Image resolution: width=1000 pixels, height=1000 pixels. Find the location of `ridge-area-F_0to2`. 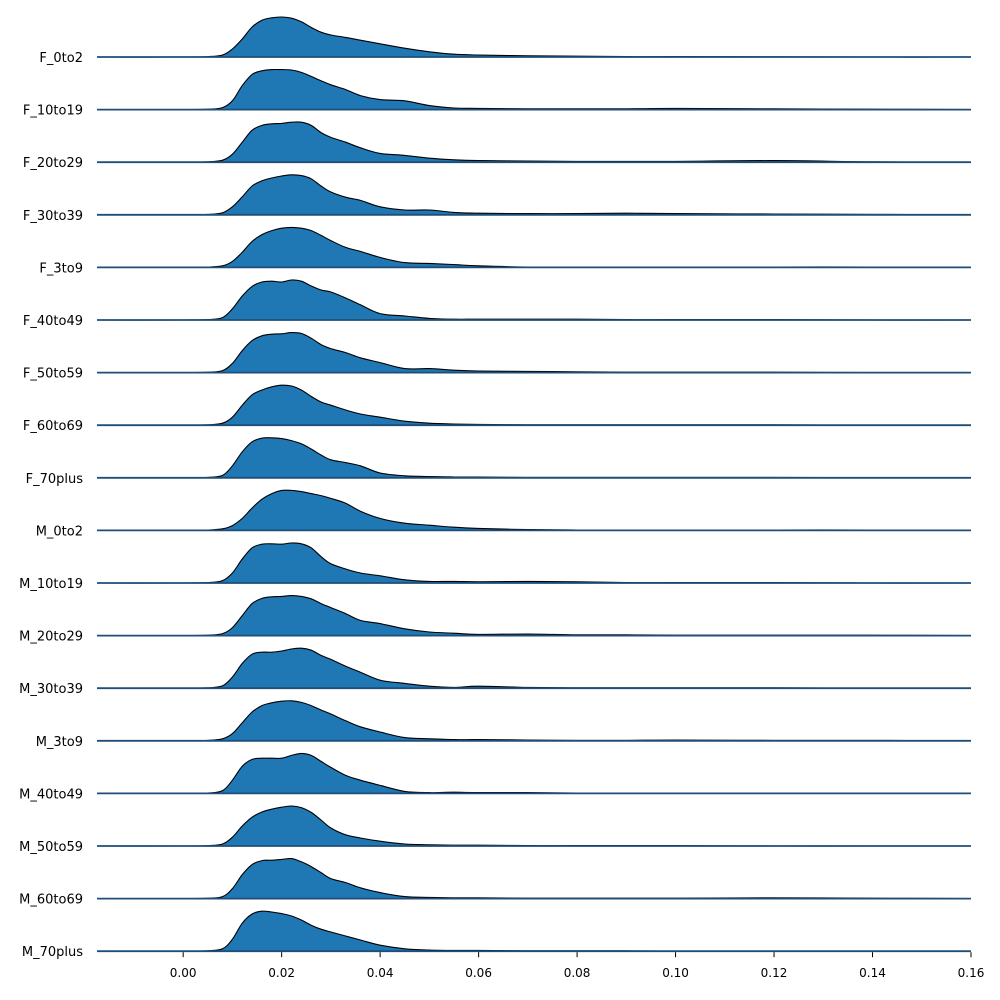

ridge-area-F_0to2 is located at coordinates (534, 37).